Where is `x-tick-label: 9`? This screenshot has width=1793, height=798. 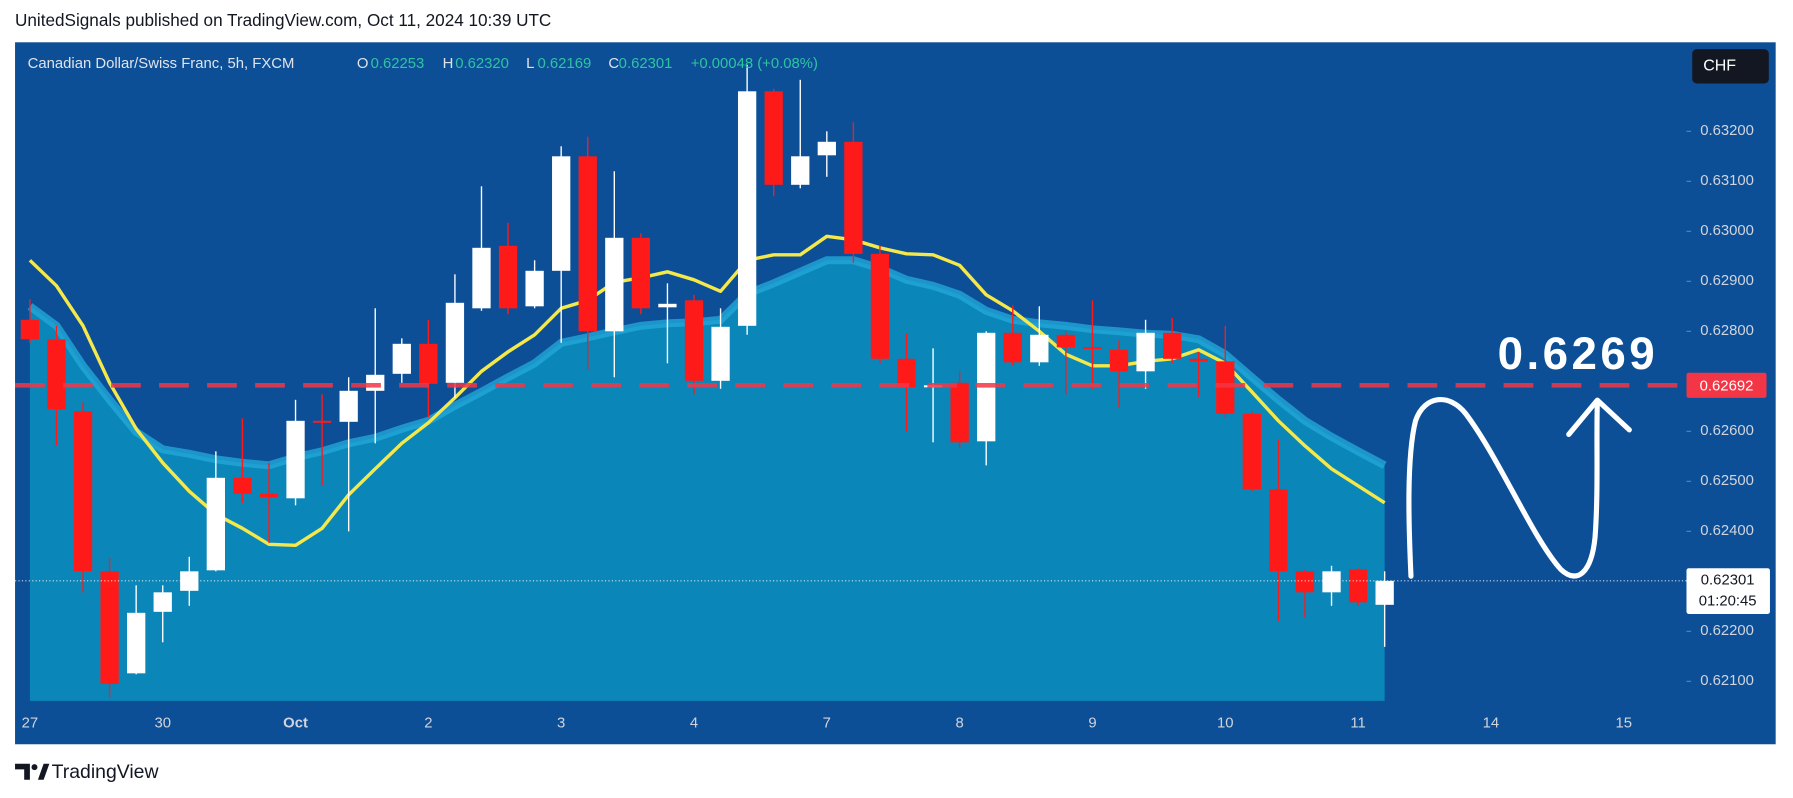
x-tick-label: 9 is located at coordinates (1092, 724).